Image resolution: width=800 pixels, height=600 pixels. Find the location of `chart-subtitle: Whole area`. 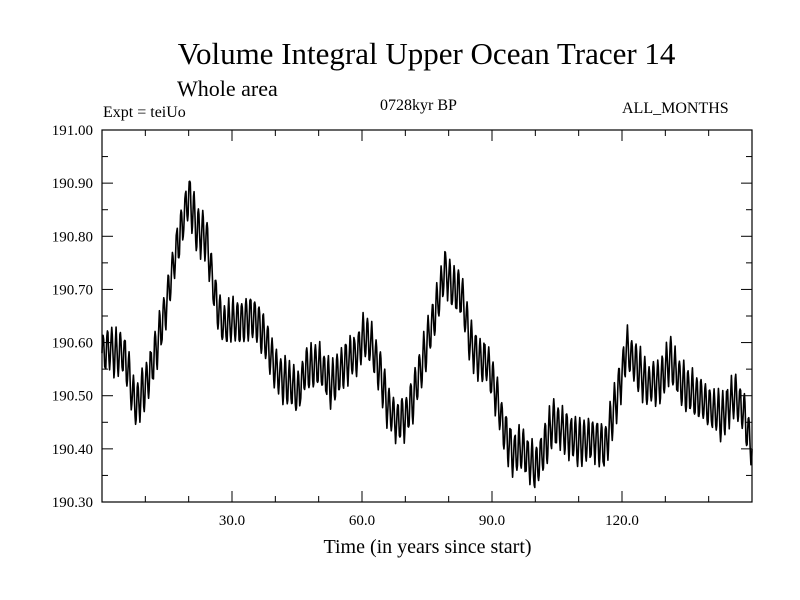

chart-subtitle: Whole area is located at coordinates (227, 88).